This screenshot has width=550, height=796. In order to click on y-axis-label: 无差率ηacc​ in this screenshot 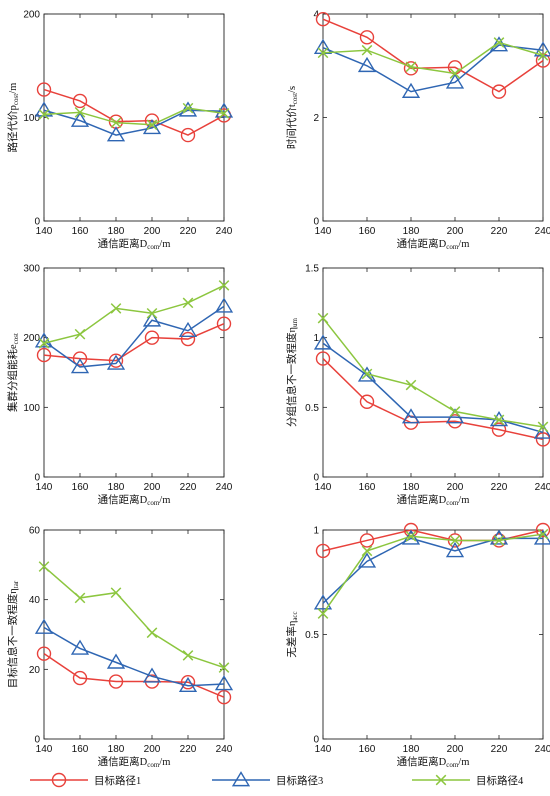, I will do `click(292, 634)`.